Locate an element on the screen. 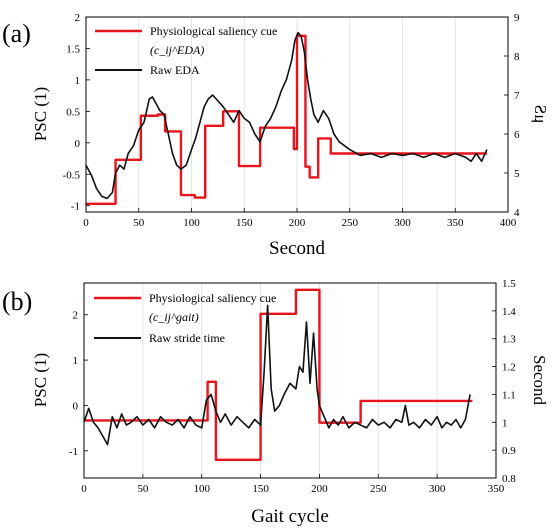 The height and width of the screenshot is (529, 555). panel-a-y-tick-label: 1 is located at coordinates (78, 81).